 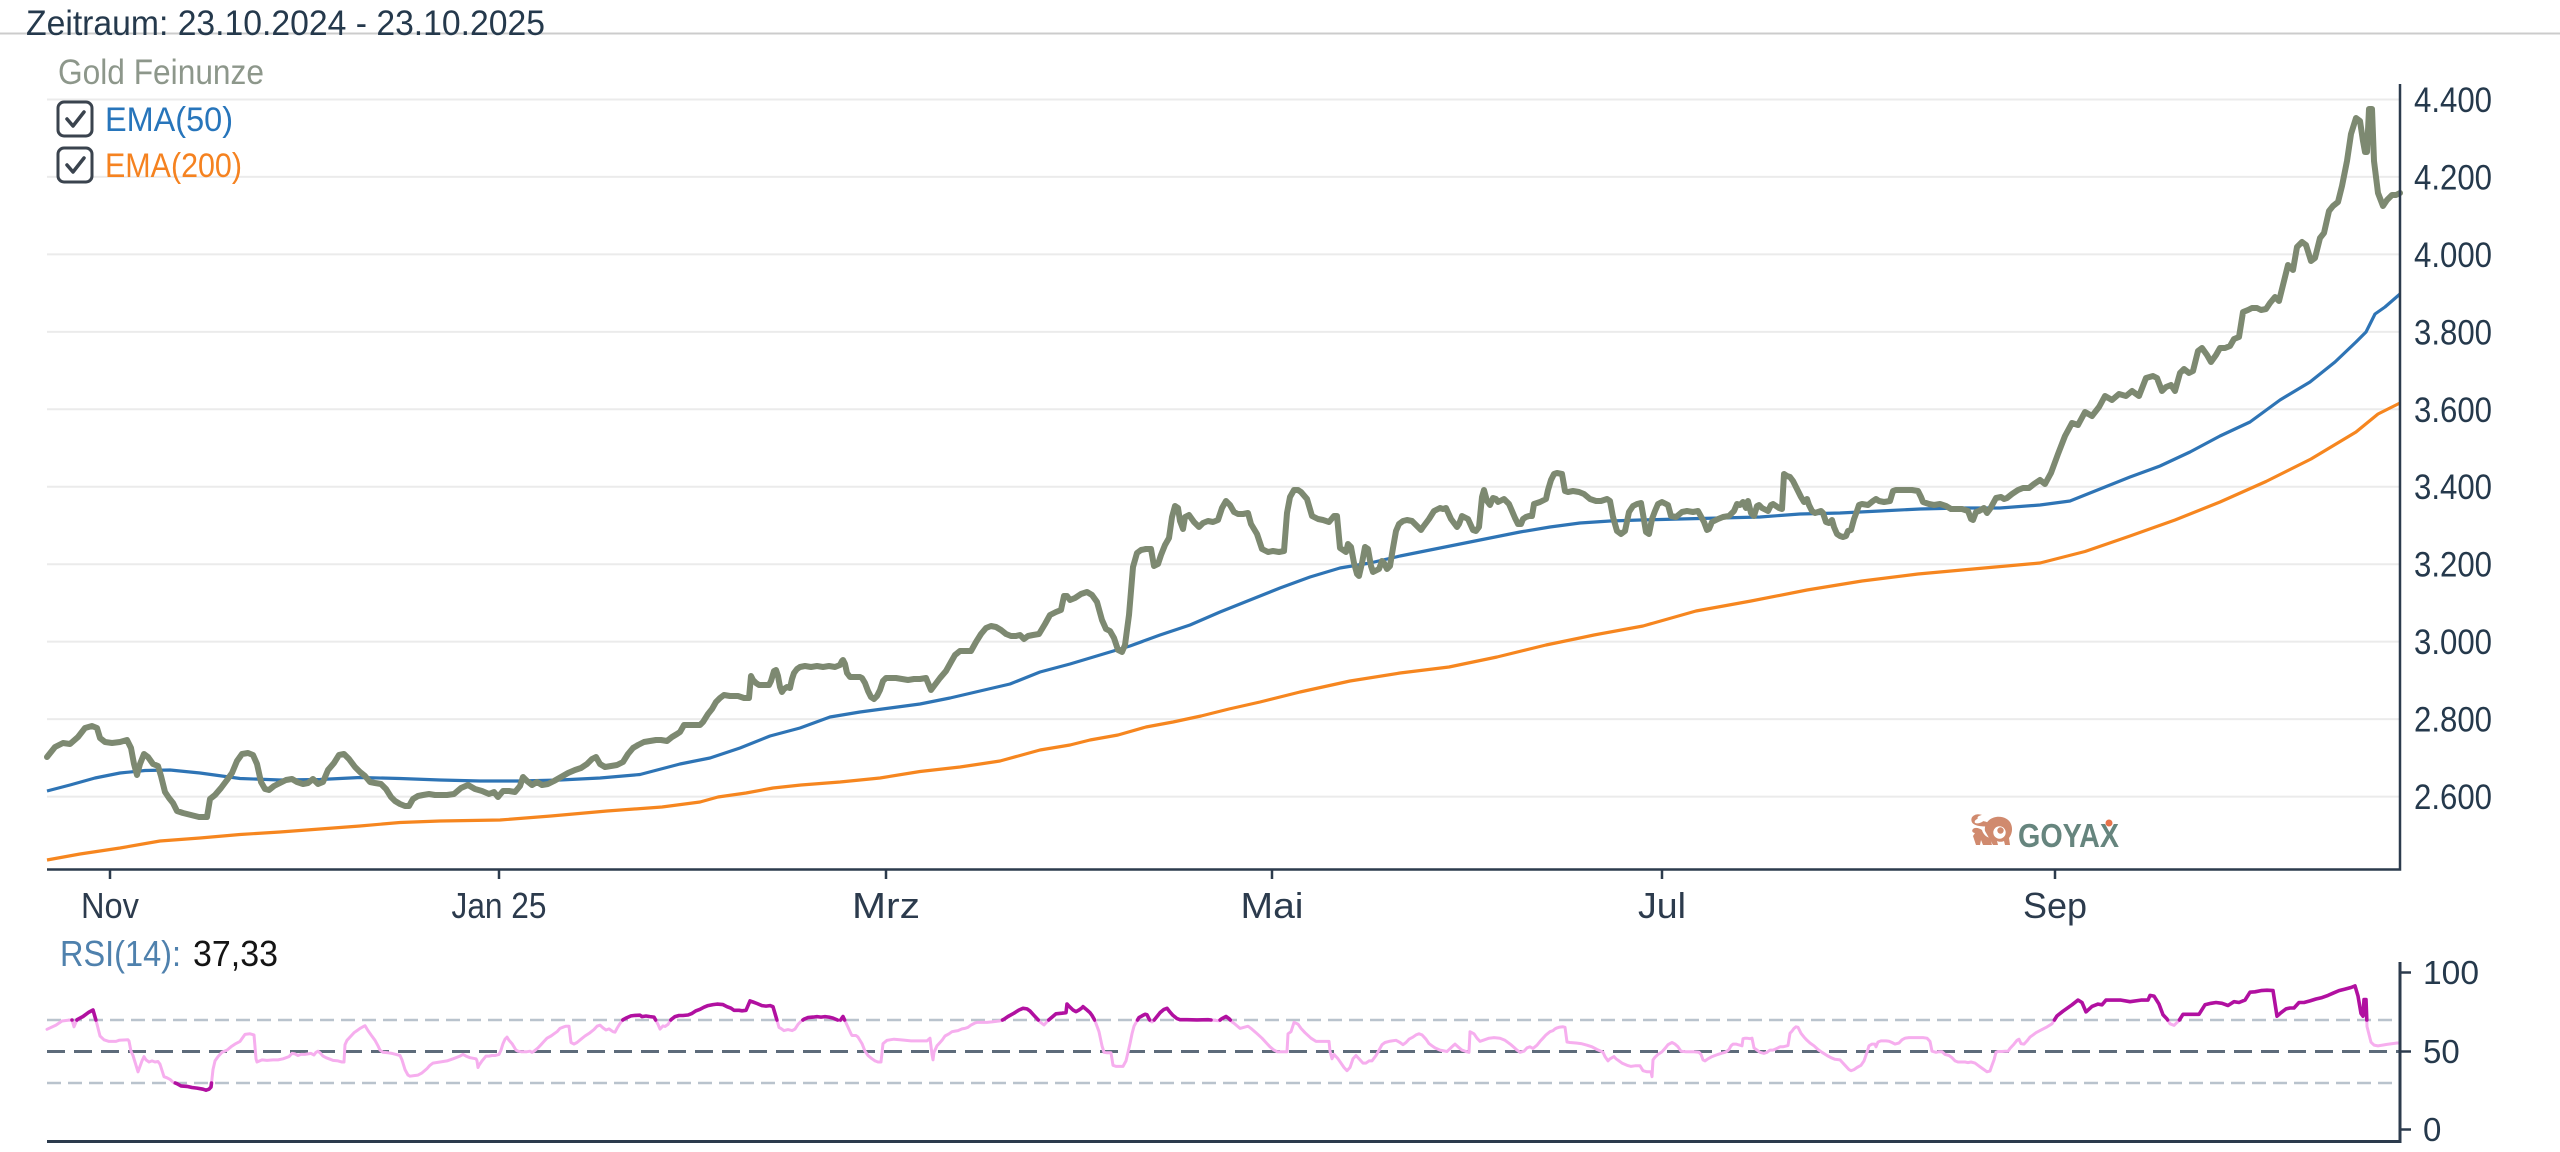 I want to click on svg-text: 2.800, so click(x=2453, y=720).